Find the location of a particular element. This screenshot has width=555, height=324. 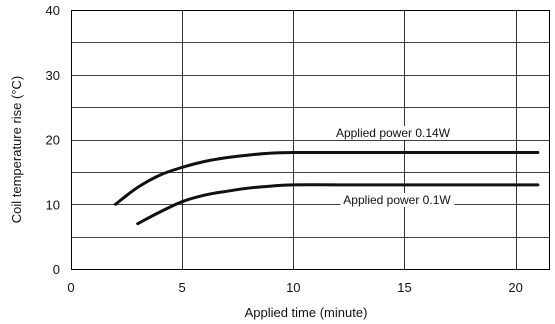

series-annotation-2: Applied power 0.1W is located at coordinates (397, 200).